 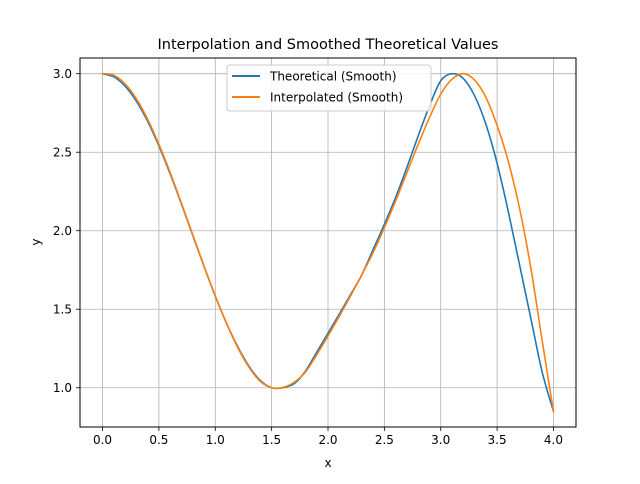 I want to click on x-axis-label: x, so click(x=327, y=463).